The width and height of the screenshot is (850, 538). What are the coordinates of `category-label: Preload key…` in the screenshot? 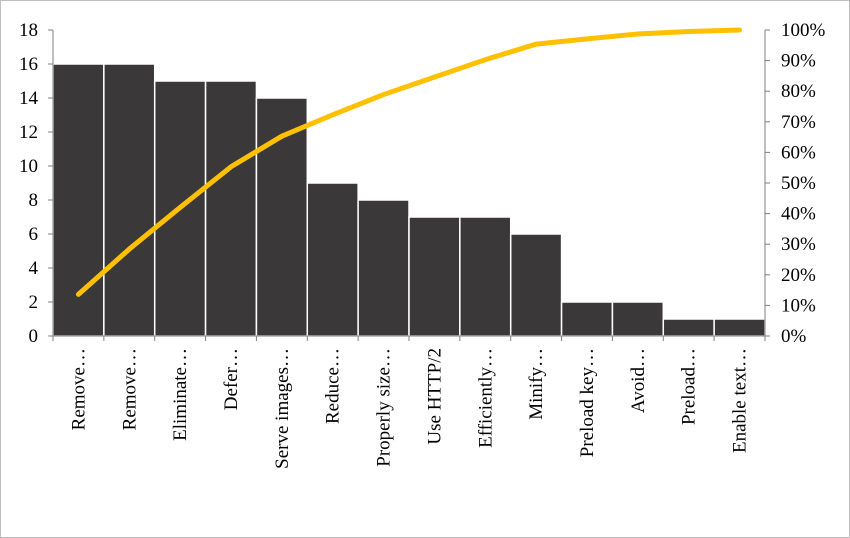 It's located at (587, 402).